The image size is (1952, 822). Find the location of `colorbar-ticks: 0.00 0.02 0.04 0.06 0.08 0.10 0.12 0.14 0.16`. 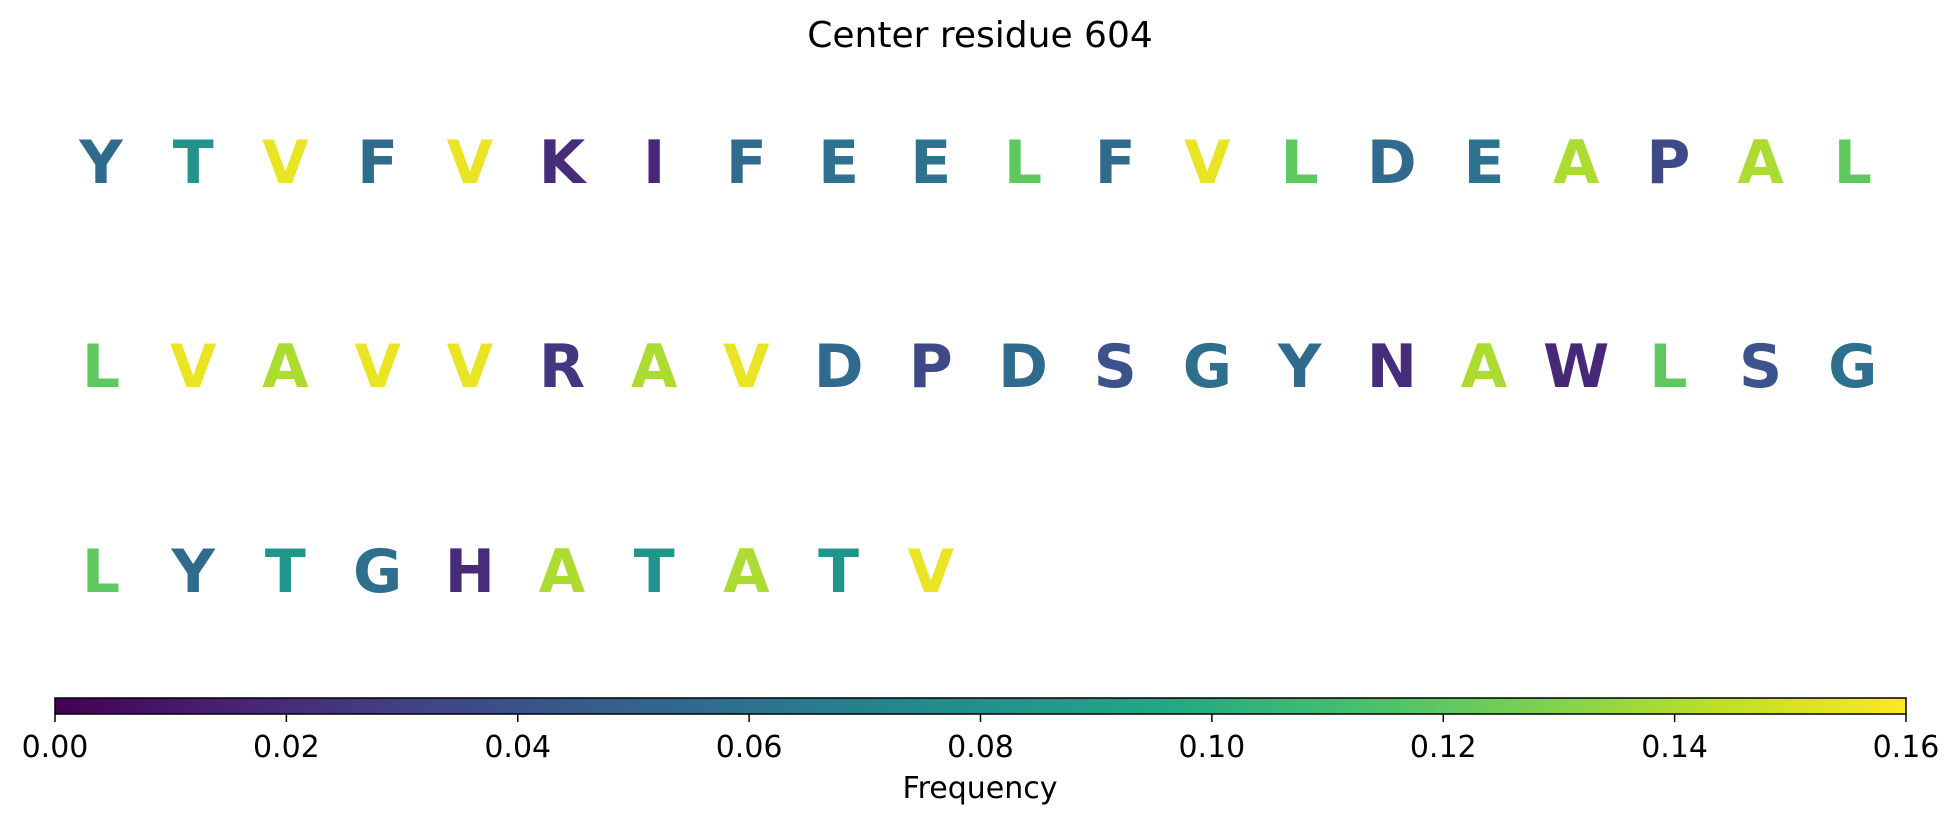

colorbar-ticks: 0.00 0.02 0.04 0.06 0.08 0.10 0.12 0.14 0.16 is located at coordinates (981, 739).